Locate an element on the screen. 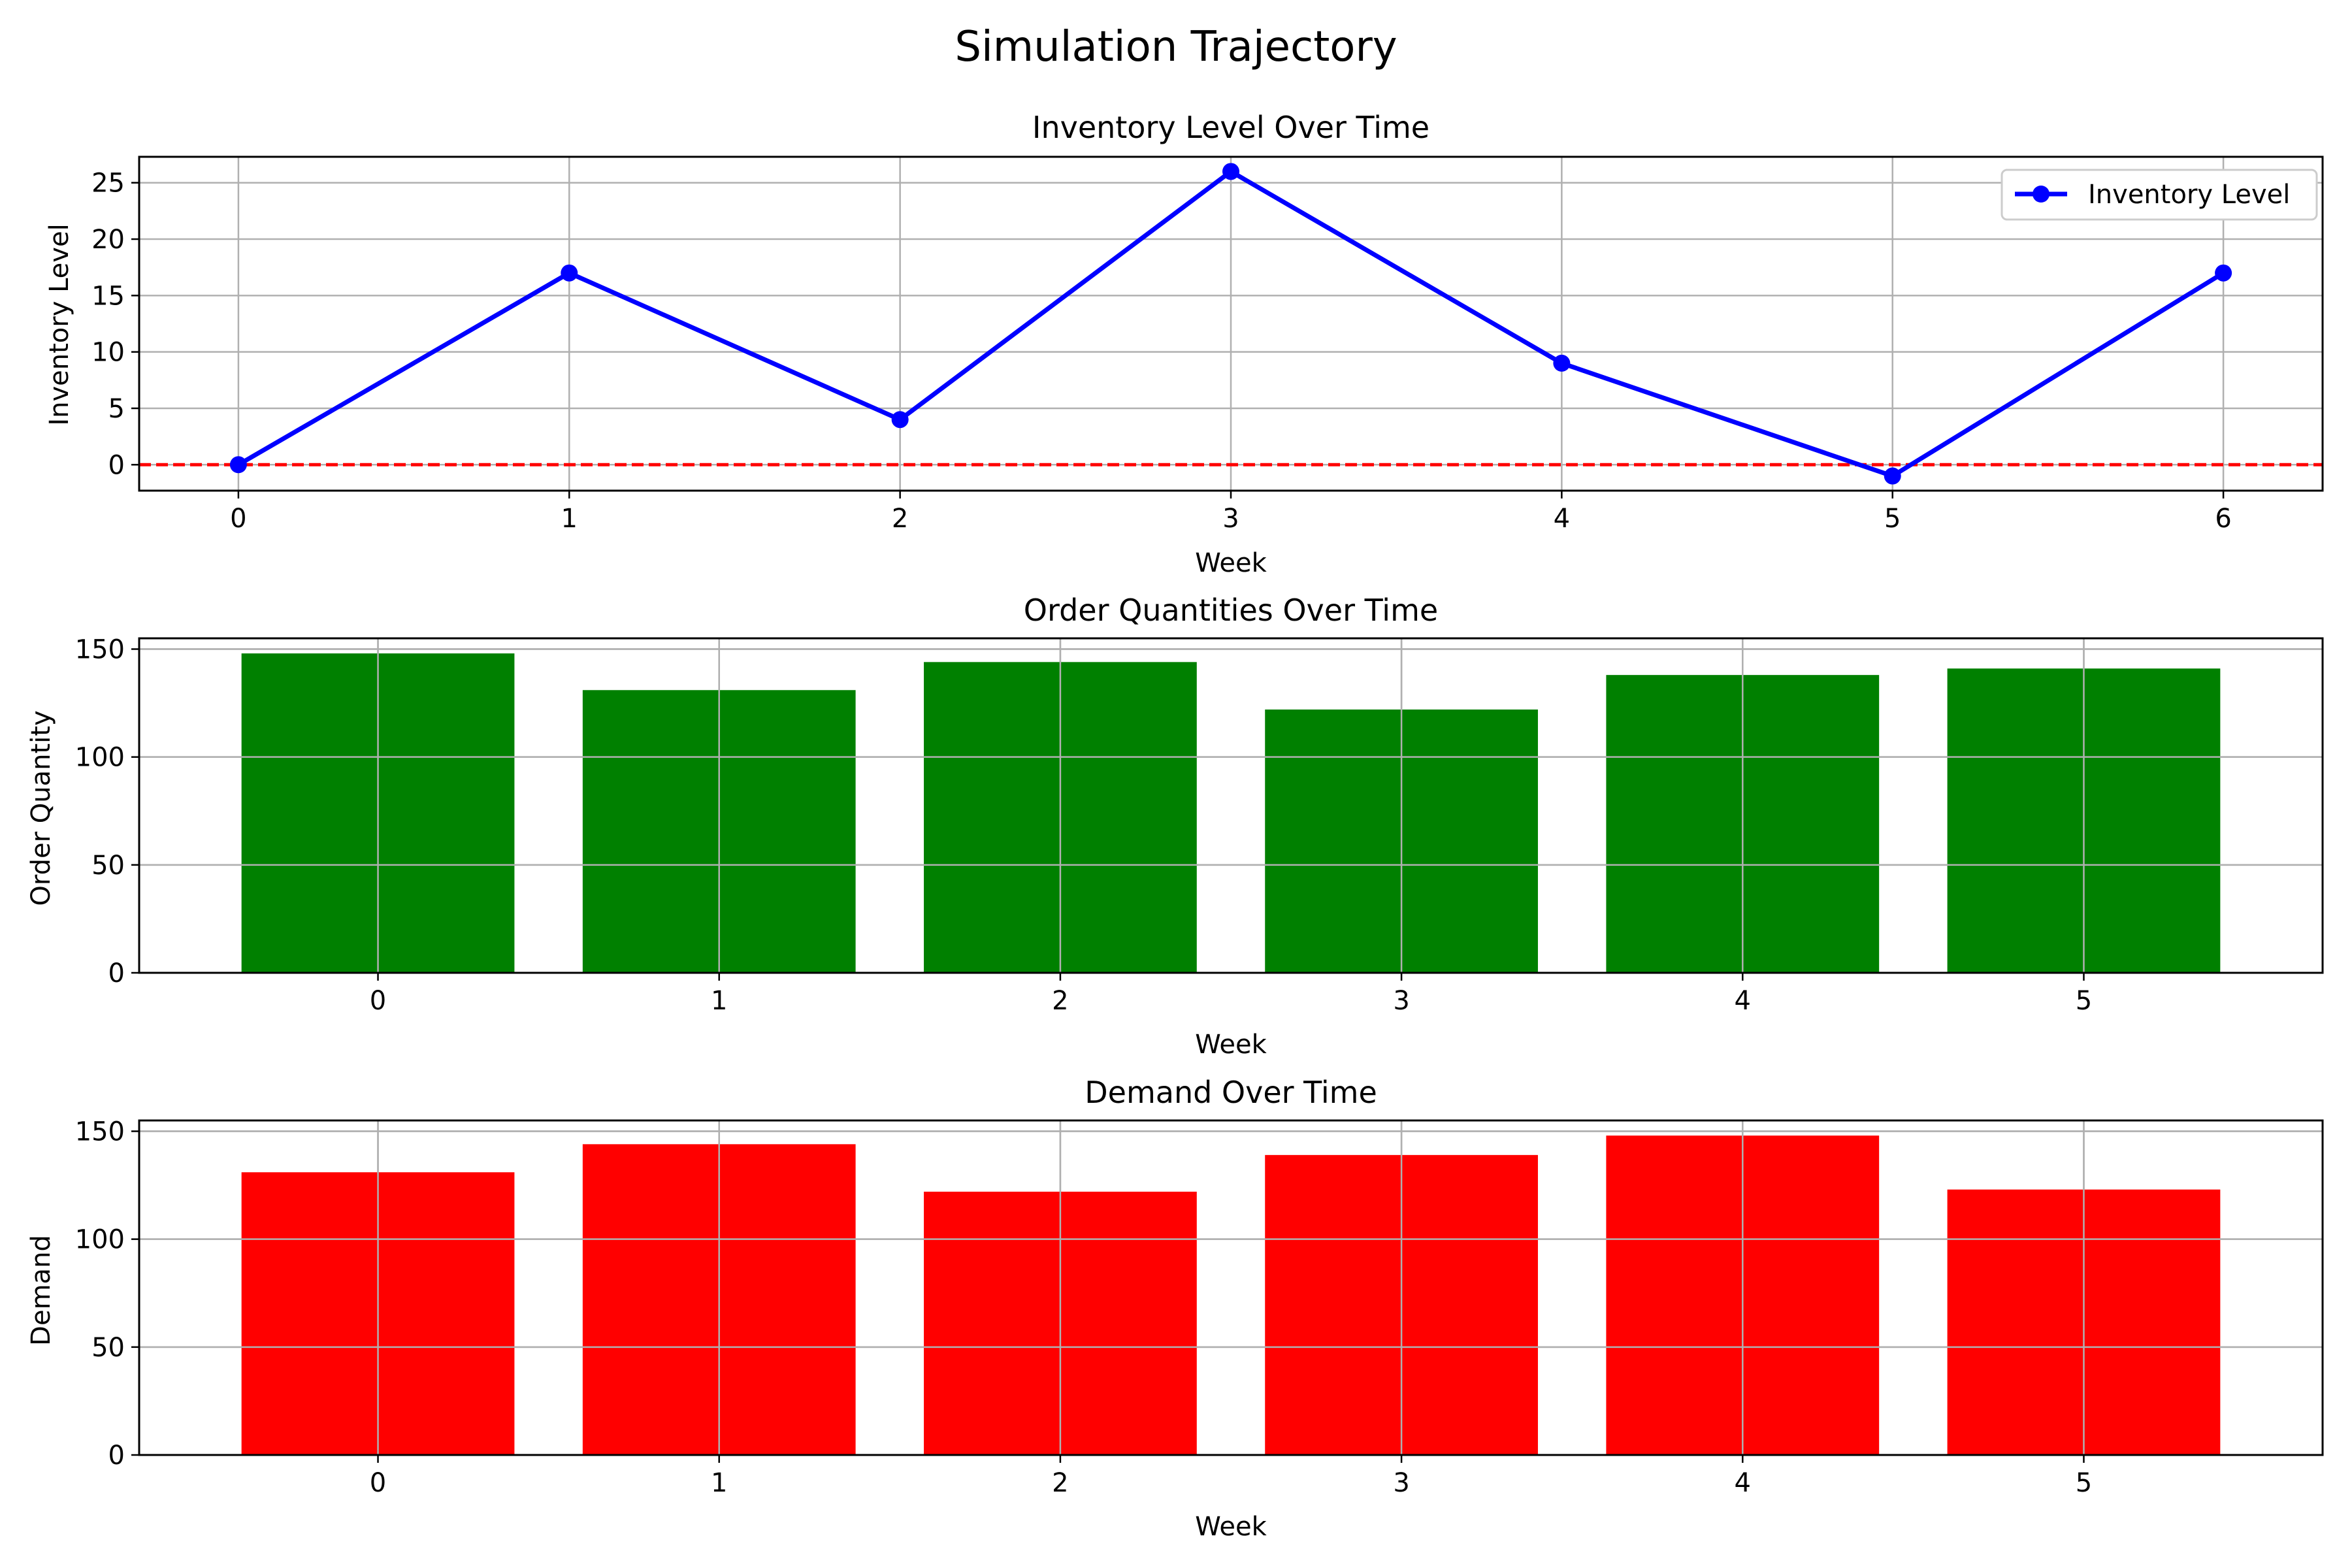 The height and width of the screenshot is (1568, 2352). inventory-chart-title: Inventory Level Over Time is located at coordinates (1230, 127).